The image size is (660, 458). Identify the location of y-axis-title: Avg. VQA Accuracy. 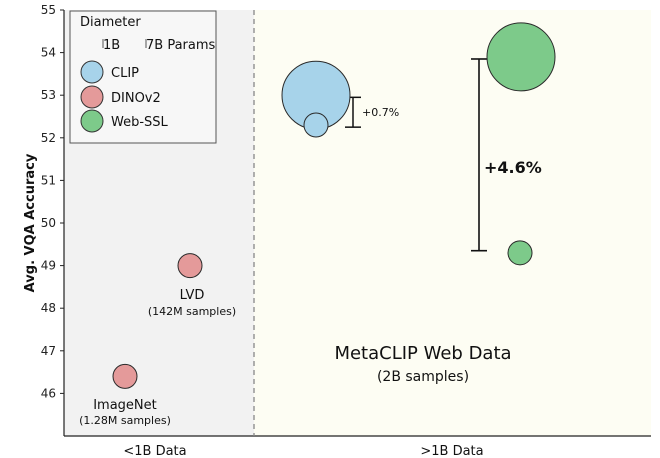
(30, 222).